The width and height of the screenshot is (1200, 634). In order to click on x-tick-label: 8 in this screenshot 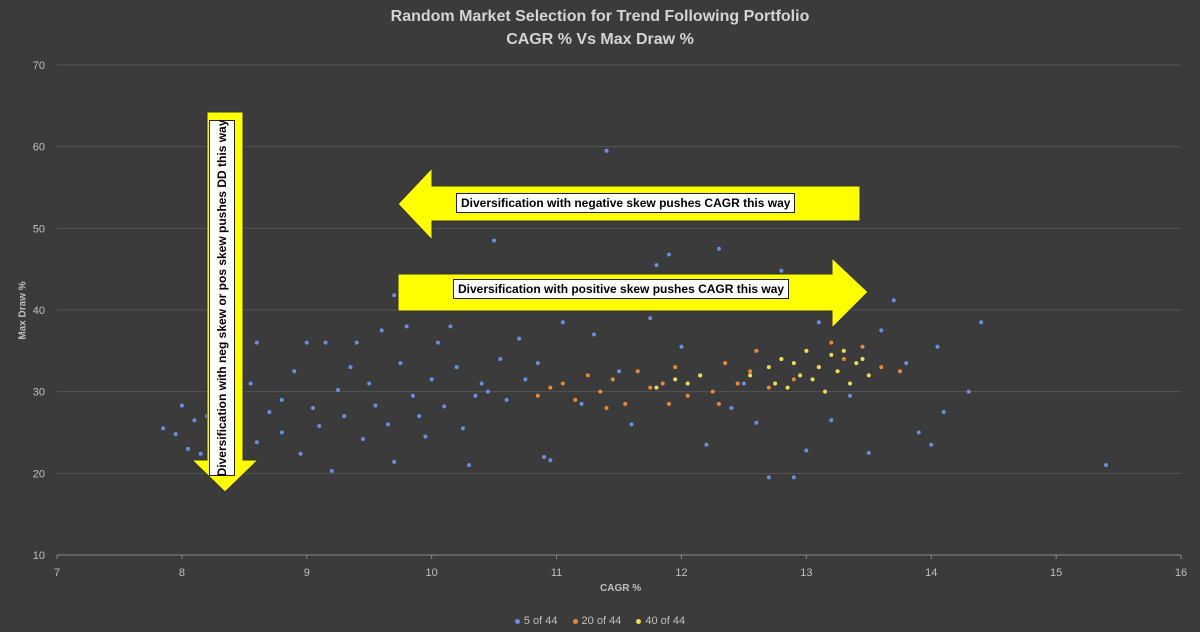, I will do `click(182, 573)`.